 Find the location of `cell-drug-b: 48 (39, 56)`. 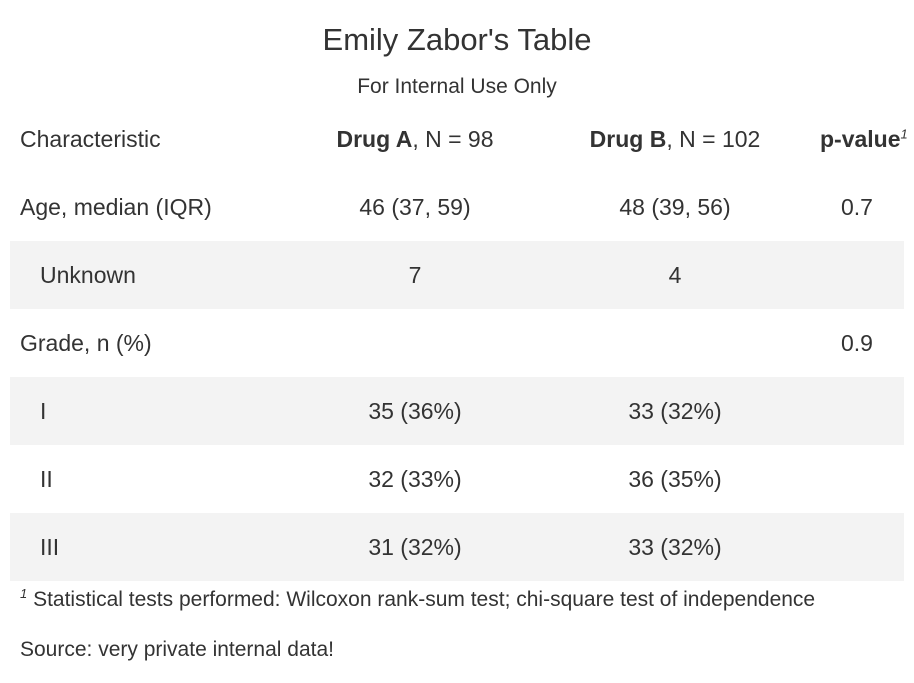

cell-drug-b: 48 (39, 56) is located at coordinates (675, 206).